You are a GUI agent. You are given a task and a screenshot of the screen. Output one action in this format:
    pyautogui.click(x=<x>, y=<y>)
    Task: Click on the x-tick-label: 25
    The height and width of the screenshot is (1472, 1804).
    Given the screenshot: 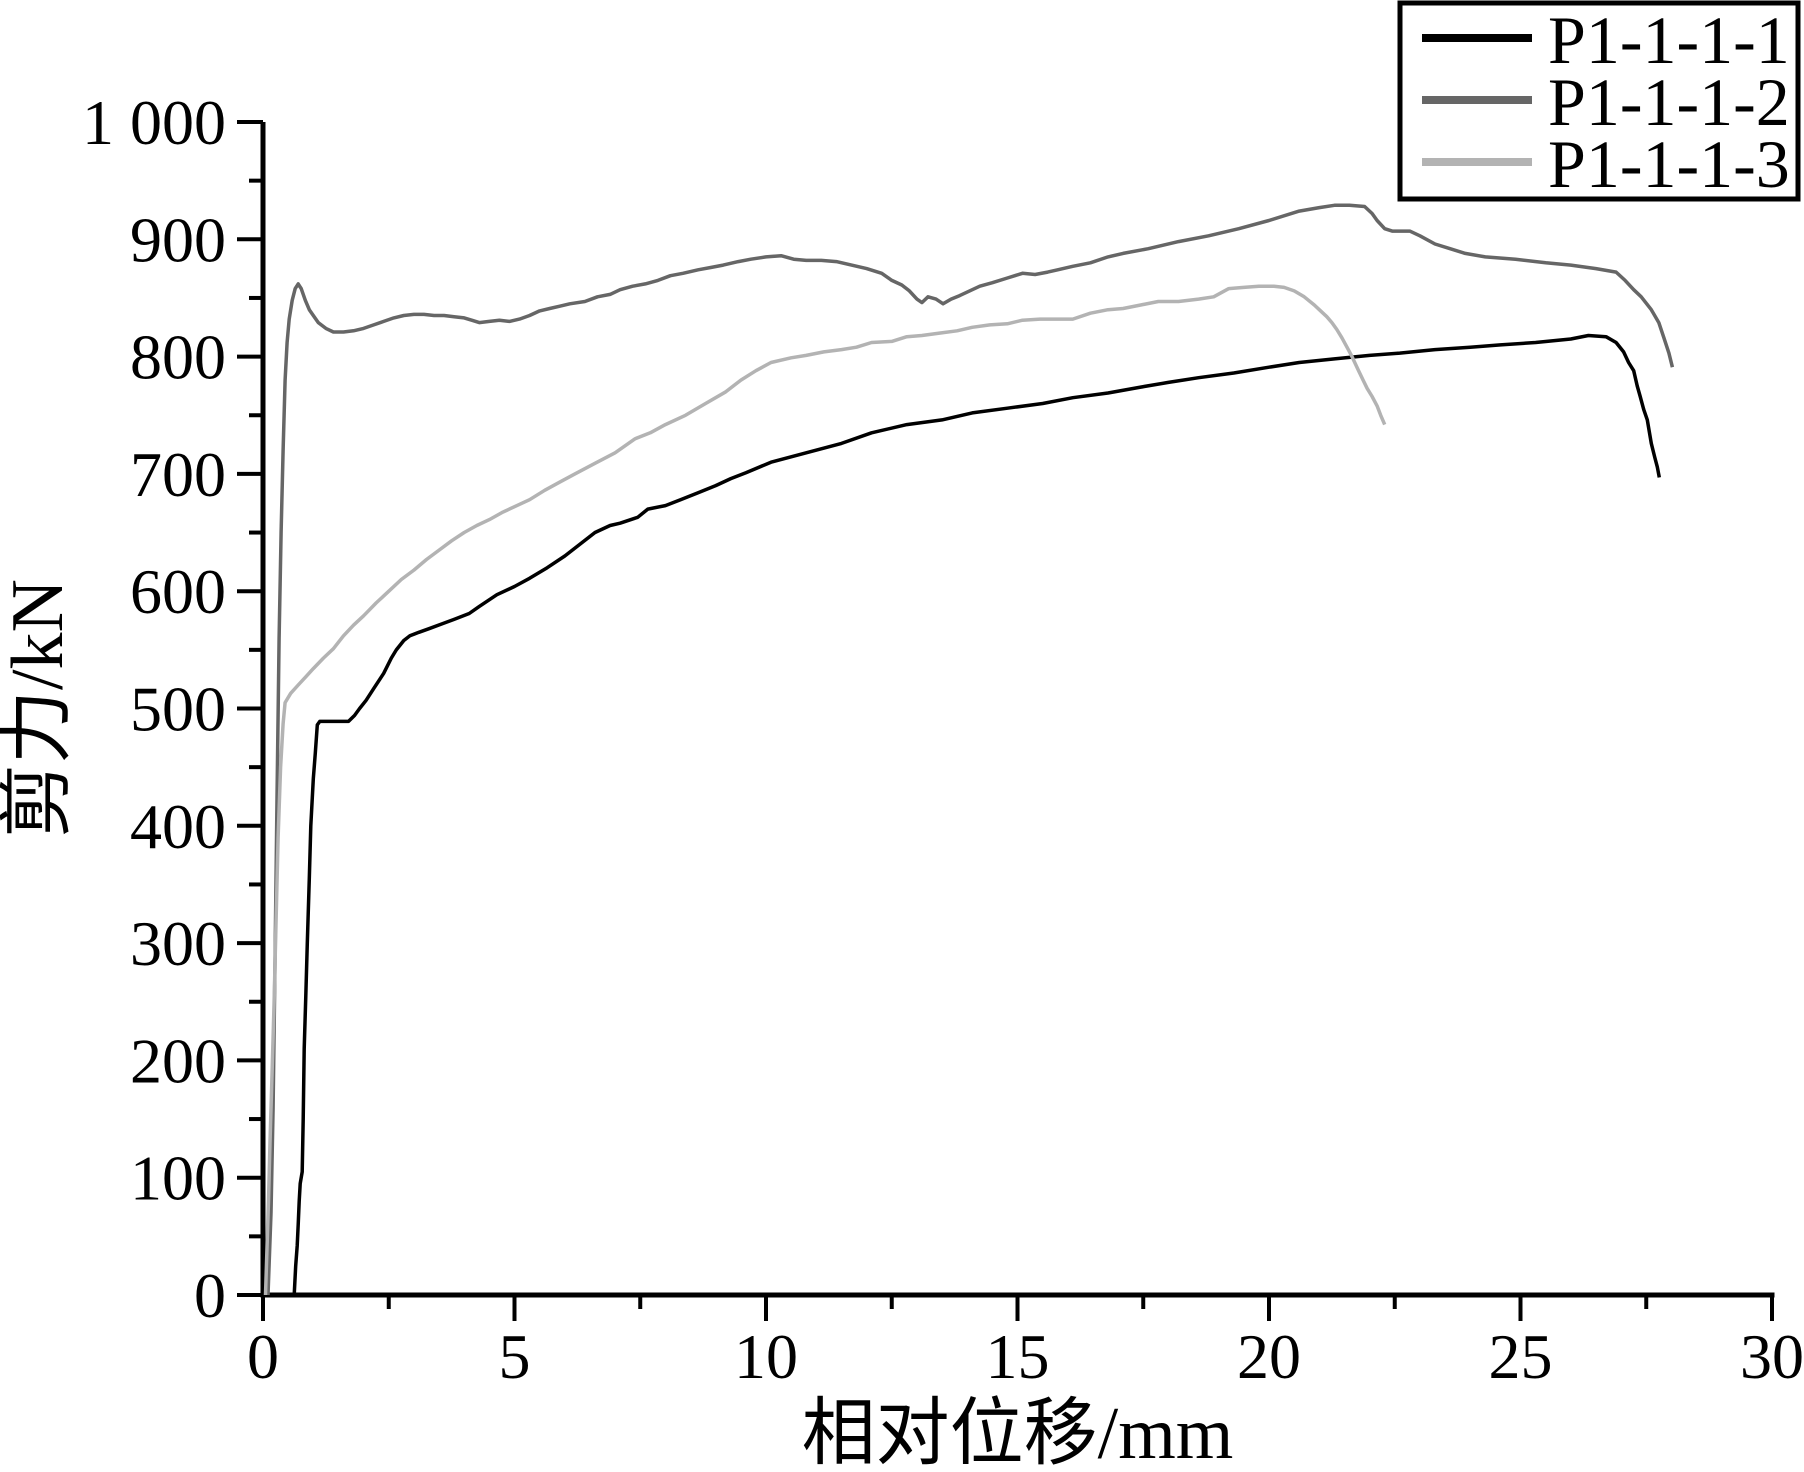 What is the action you would take?
    pyautogui.click(x=1521, y=1356)
    